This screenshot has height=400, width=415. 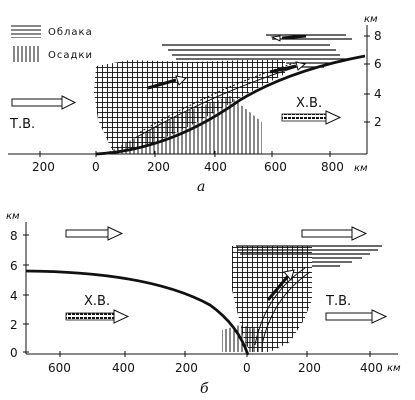 What do you see at coordinates (309, 103) in the screenshot?
I see `diagram-a-right-mass-label: Х.В.` at bounding box center [309, 103].